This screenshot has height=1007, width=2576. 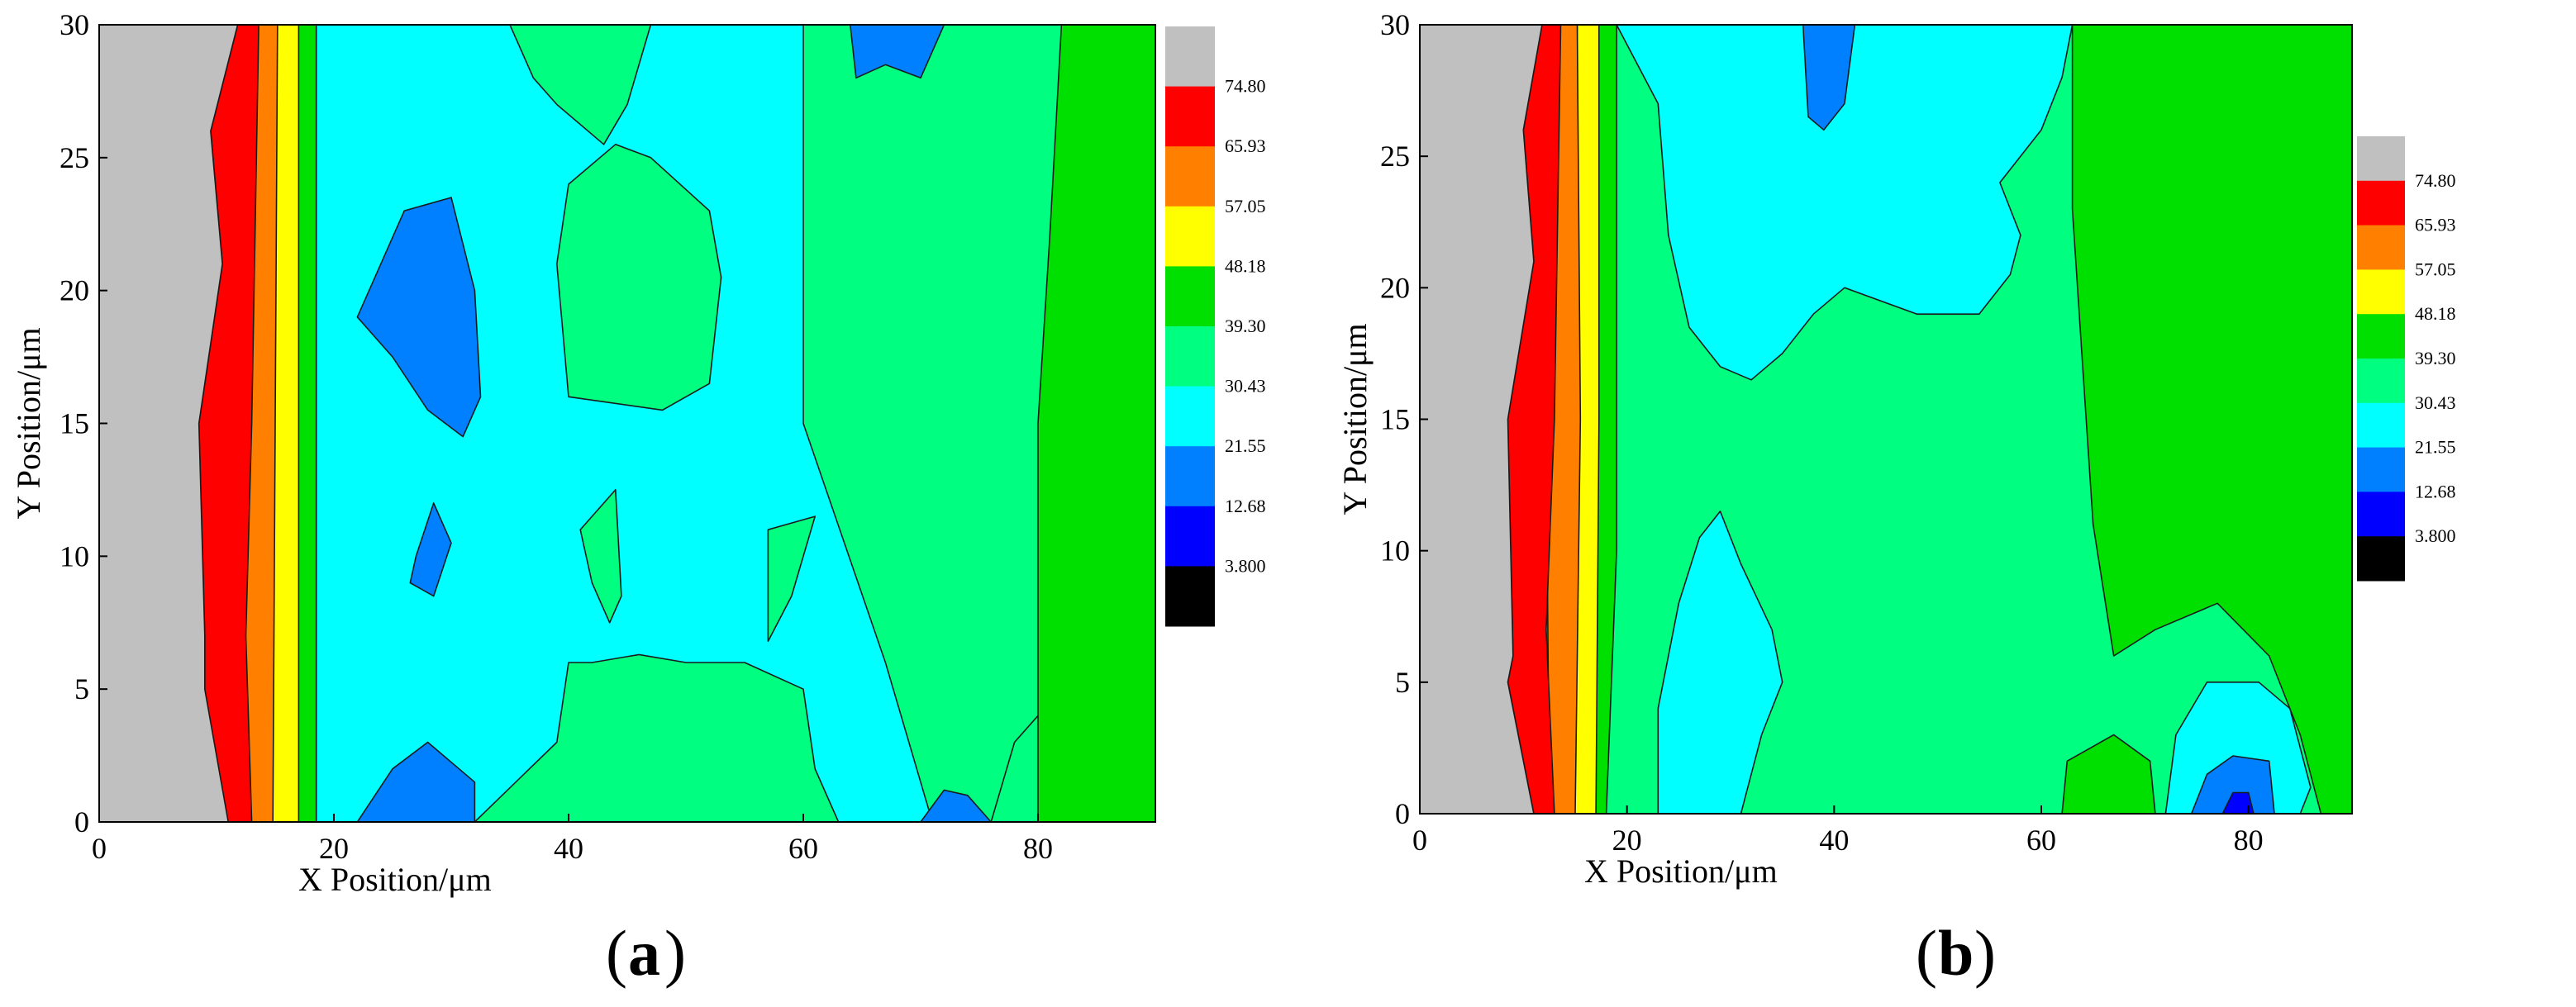 What do you see at coordinates (644, 953) in the screenshot?
I see `panel-label-letter: a` at bounding box center [644, 953].